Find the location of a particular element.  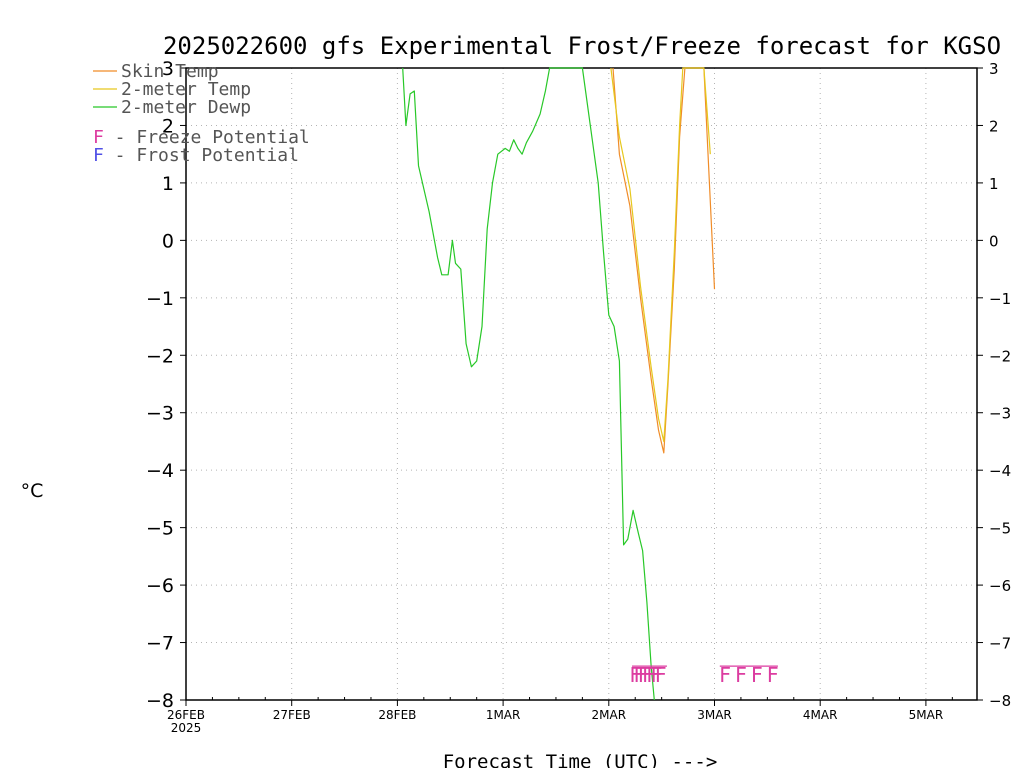

x-axis-label: Forecast Time (UTC) ---> is located at coordinates (580, 759).